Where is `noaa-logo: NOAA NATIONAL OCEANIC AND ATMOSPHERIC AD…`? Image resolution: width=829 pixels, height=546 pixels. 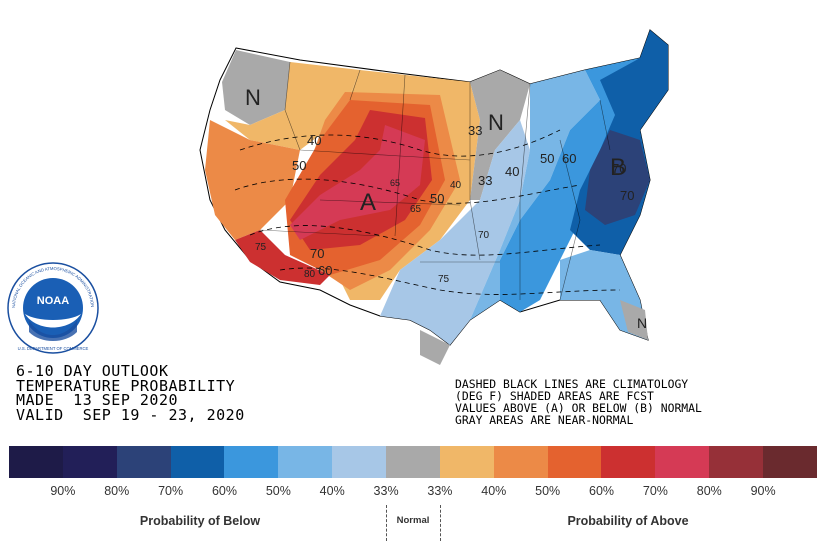 noaa-logo: NOAA NATIONAL OCEANIC AND ATMOSPHERIC AD… is located at coordinates (53, 308).